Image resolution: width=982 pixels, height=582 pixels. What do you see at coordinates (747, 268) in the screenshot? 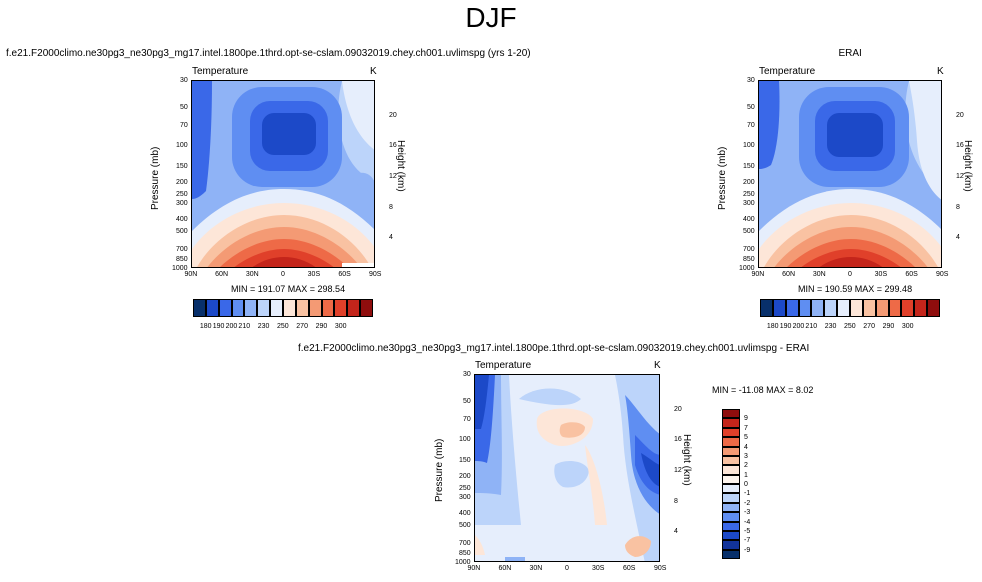
I see `panel-erai-pressure-tick: 1000` at bounding box center [747, 268].